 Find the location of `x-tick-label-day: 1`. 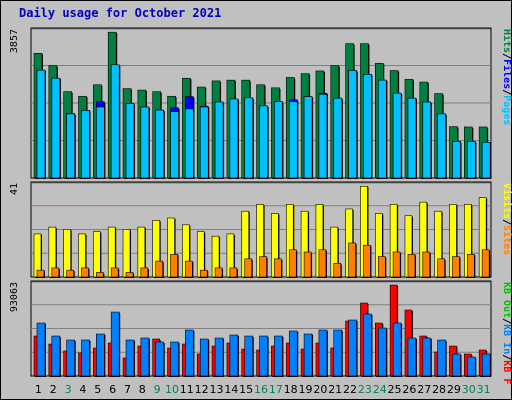

x-tick-label-day: 1 is located at coordinates (38, 389).